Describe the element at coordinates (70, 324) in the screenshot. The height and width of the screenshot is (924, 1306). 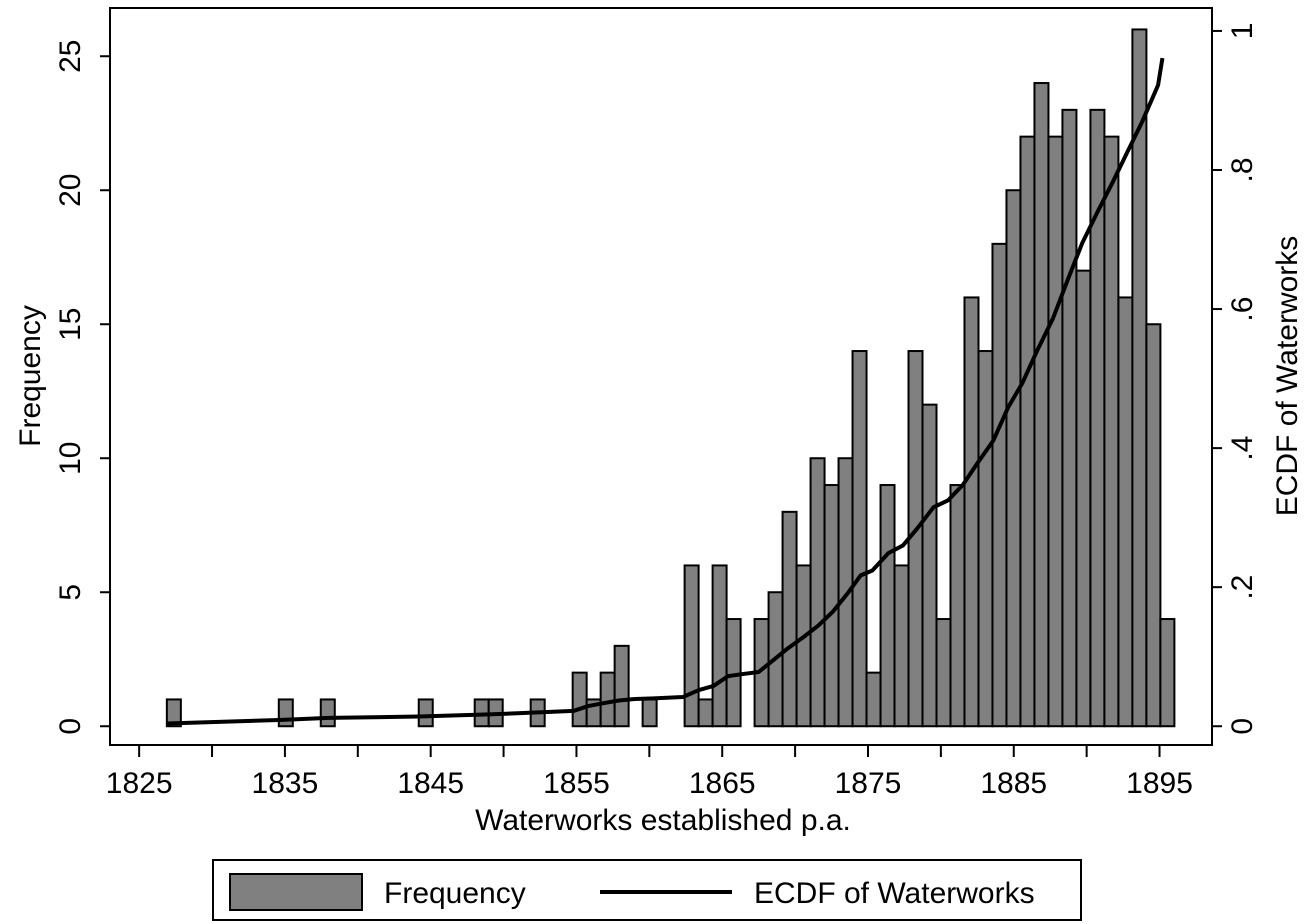
I see `y-tick-label: 15` at that location.